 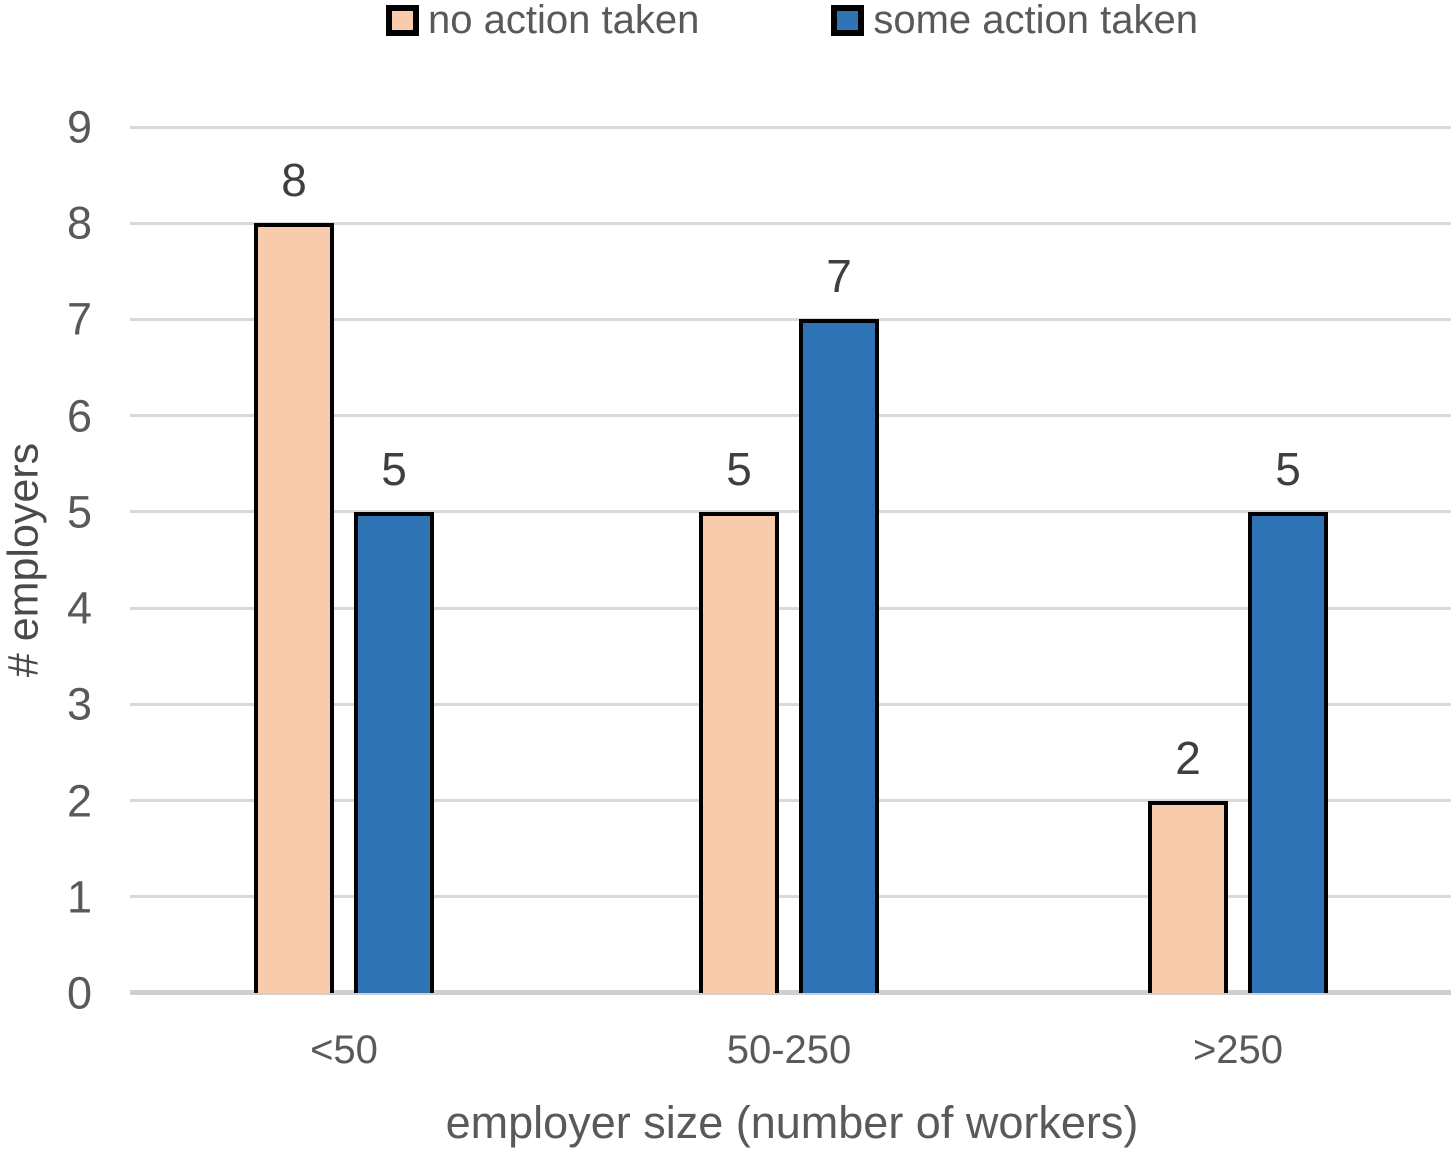 I want to click on y-tick-label-7: 7, so click(x=79, y=319).